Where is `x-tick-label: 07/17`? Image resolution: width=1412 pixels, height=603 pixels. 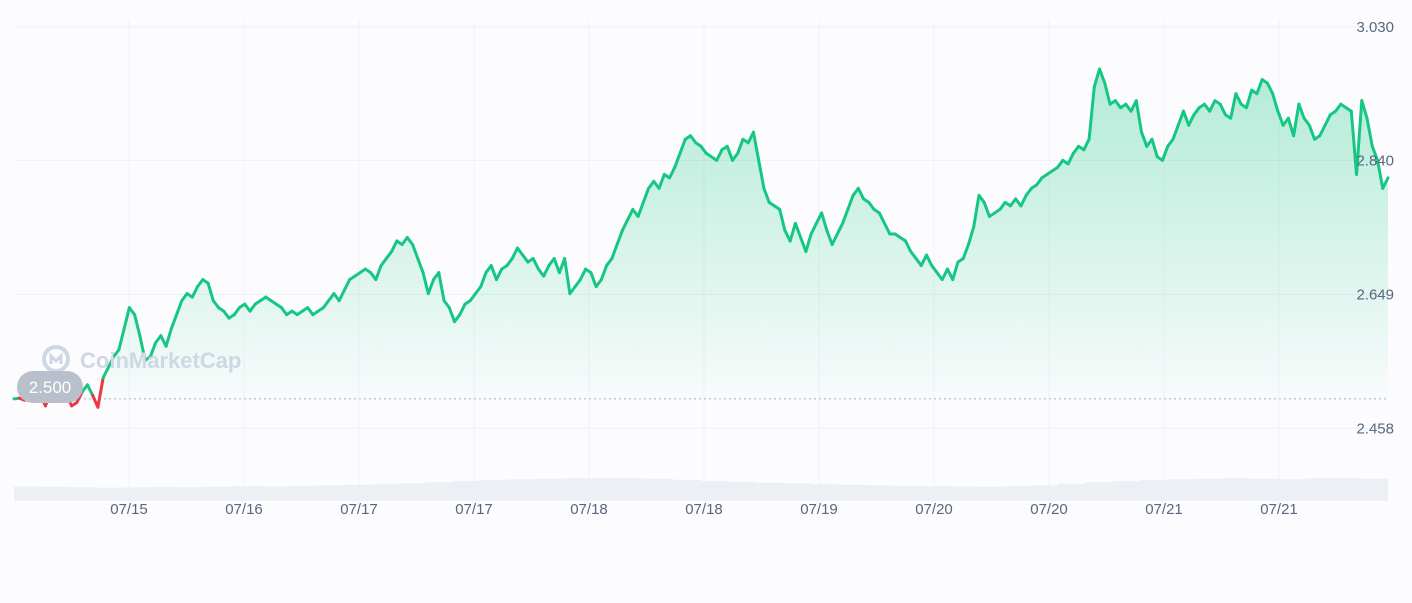 x-tick-label: 07/17 is located at coordinates (359, 509).